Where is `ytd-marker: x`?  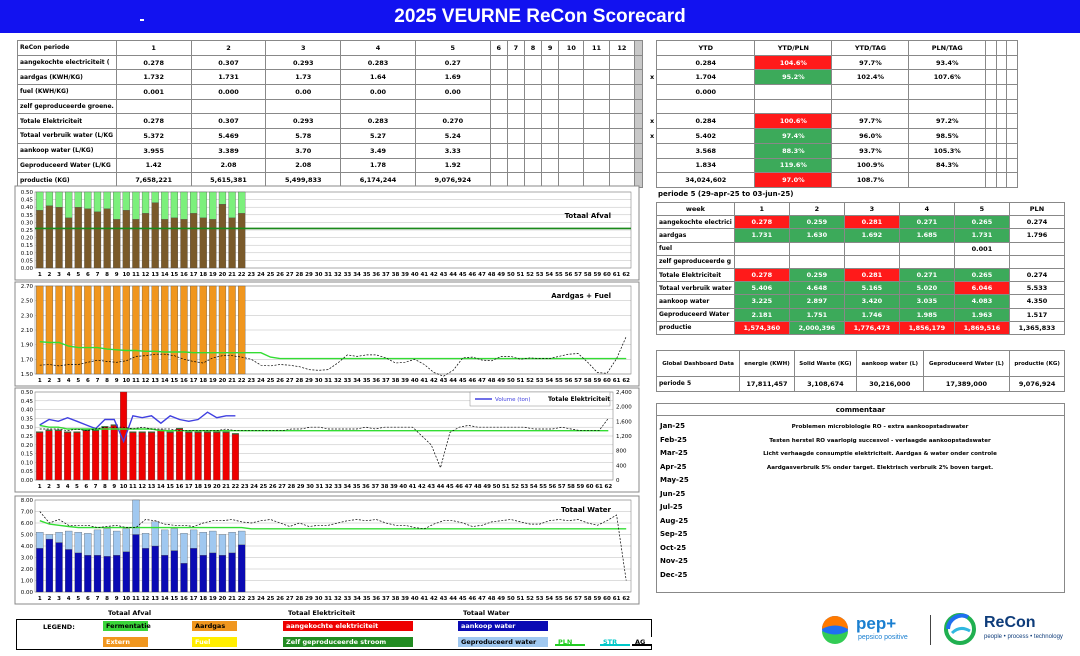 ytd-marker: x is located at coordinates (652, 121).